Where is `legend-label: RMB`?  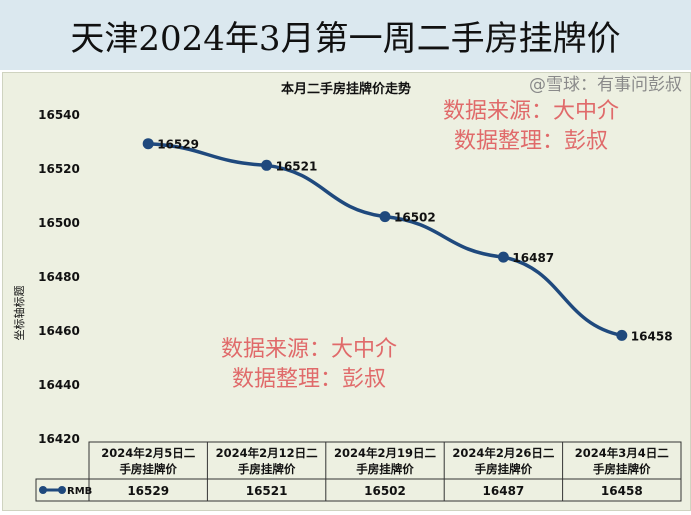 legend-label: RMB is located at coordinates (79, 491).